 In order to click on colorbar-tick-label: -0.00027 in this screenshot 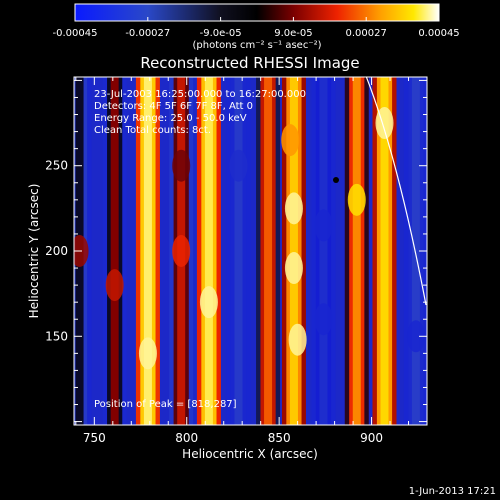, I will do `click(147, 33)`.